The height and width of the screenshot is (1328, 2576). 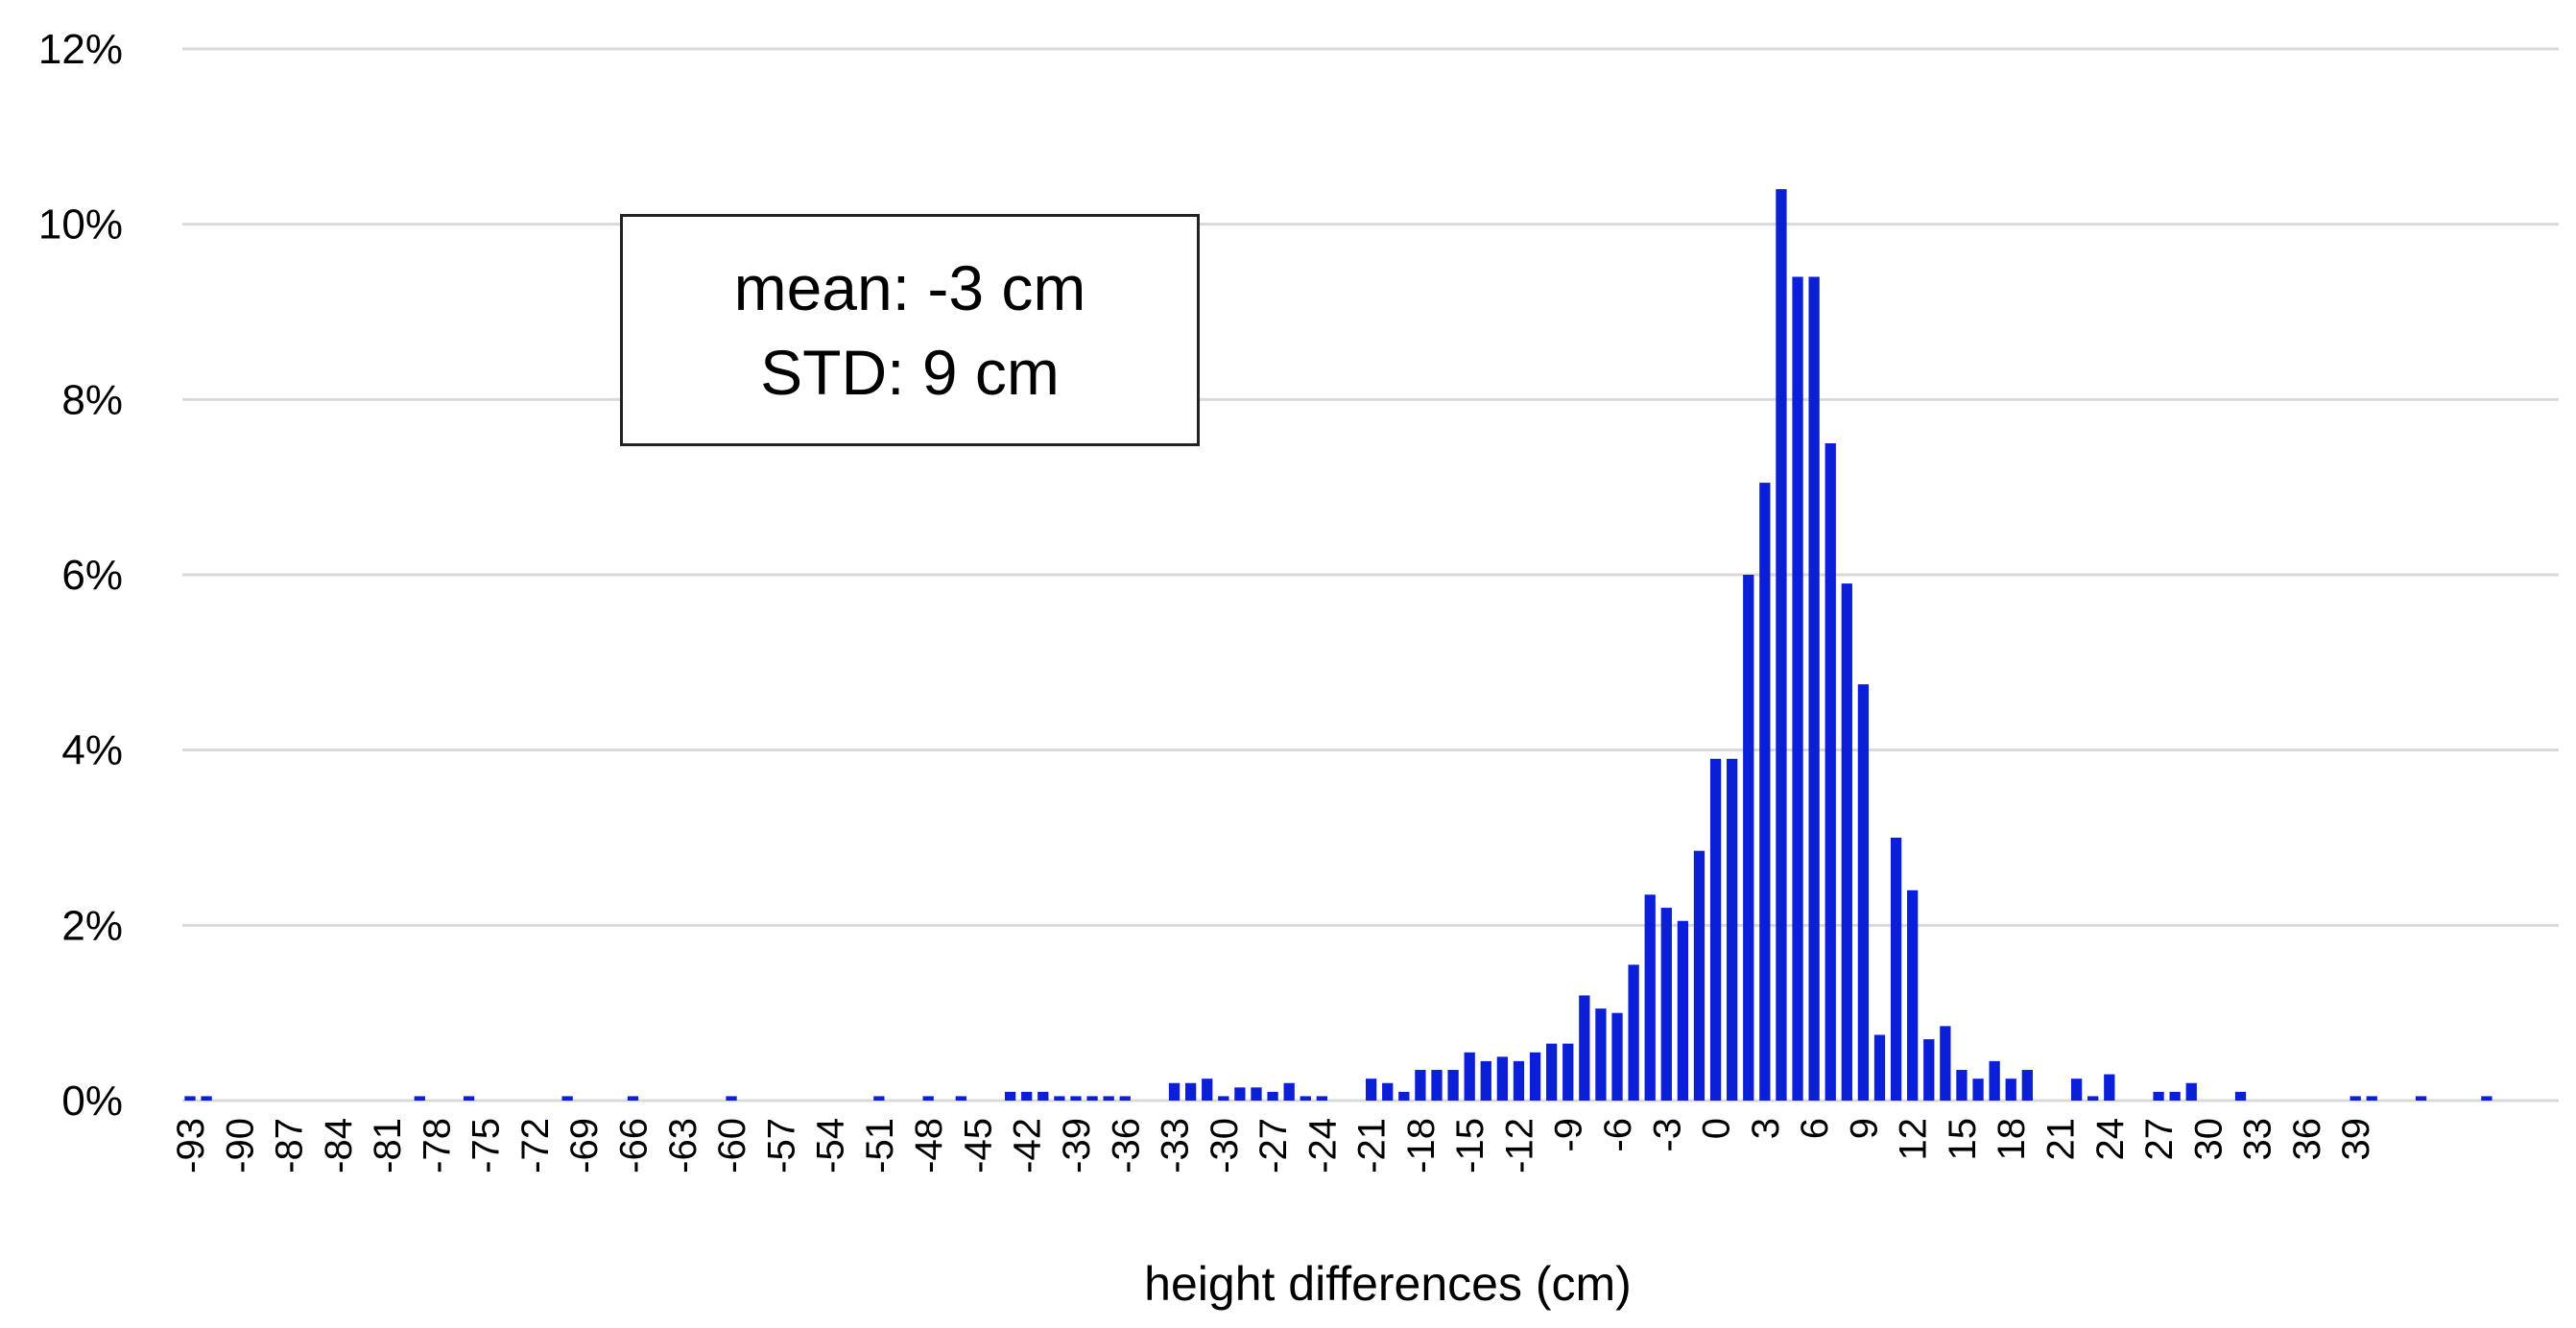 What do you see at coordinates (1028, 1146) in the screenshot?
I see `x-tick-label: -42` at bounding box center [1028, 1146].